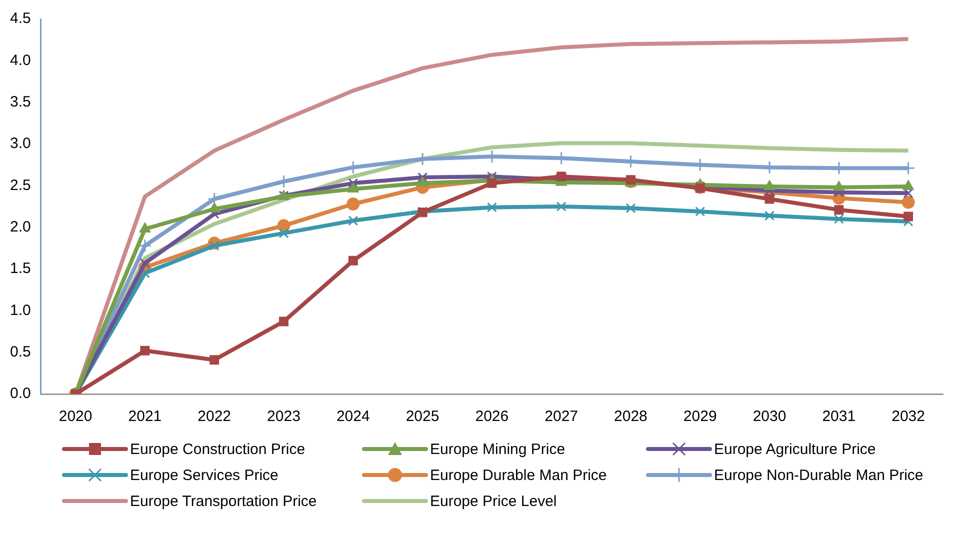 The width and height of the screenshot is (953, 553). What do you see at coordinates (20, 351) in the screenshot?
I see `y-tick-label: 0.5` at bounding box center [20, 351].